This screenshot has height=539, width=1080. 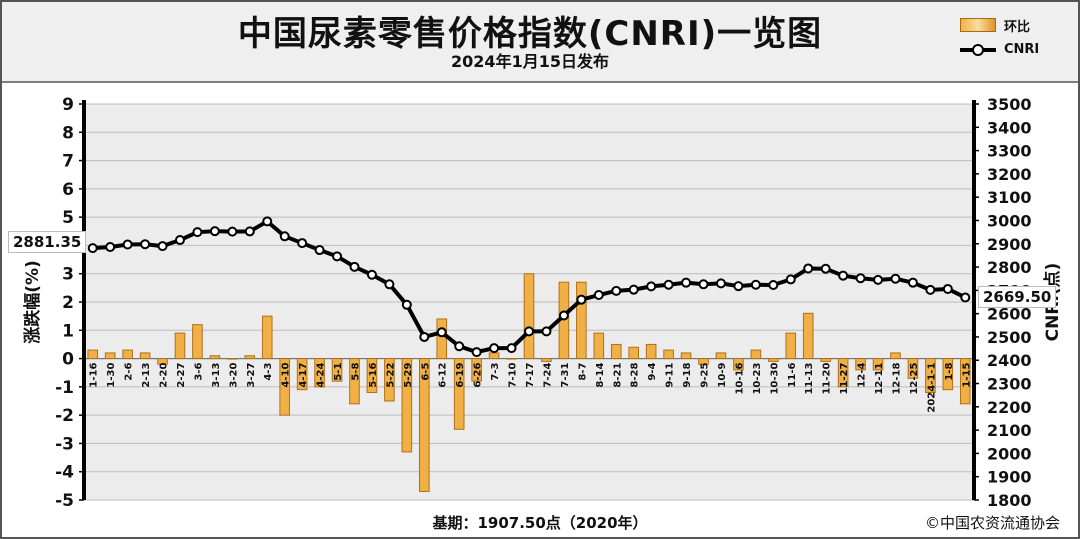 I want to click on x-tick-label: 12-11, so click(x=879, y=379).